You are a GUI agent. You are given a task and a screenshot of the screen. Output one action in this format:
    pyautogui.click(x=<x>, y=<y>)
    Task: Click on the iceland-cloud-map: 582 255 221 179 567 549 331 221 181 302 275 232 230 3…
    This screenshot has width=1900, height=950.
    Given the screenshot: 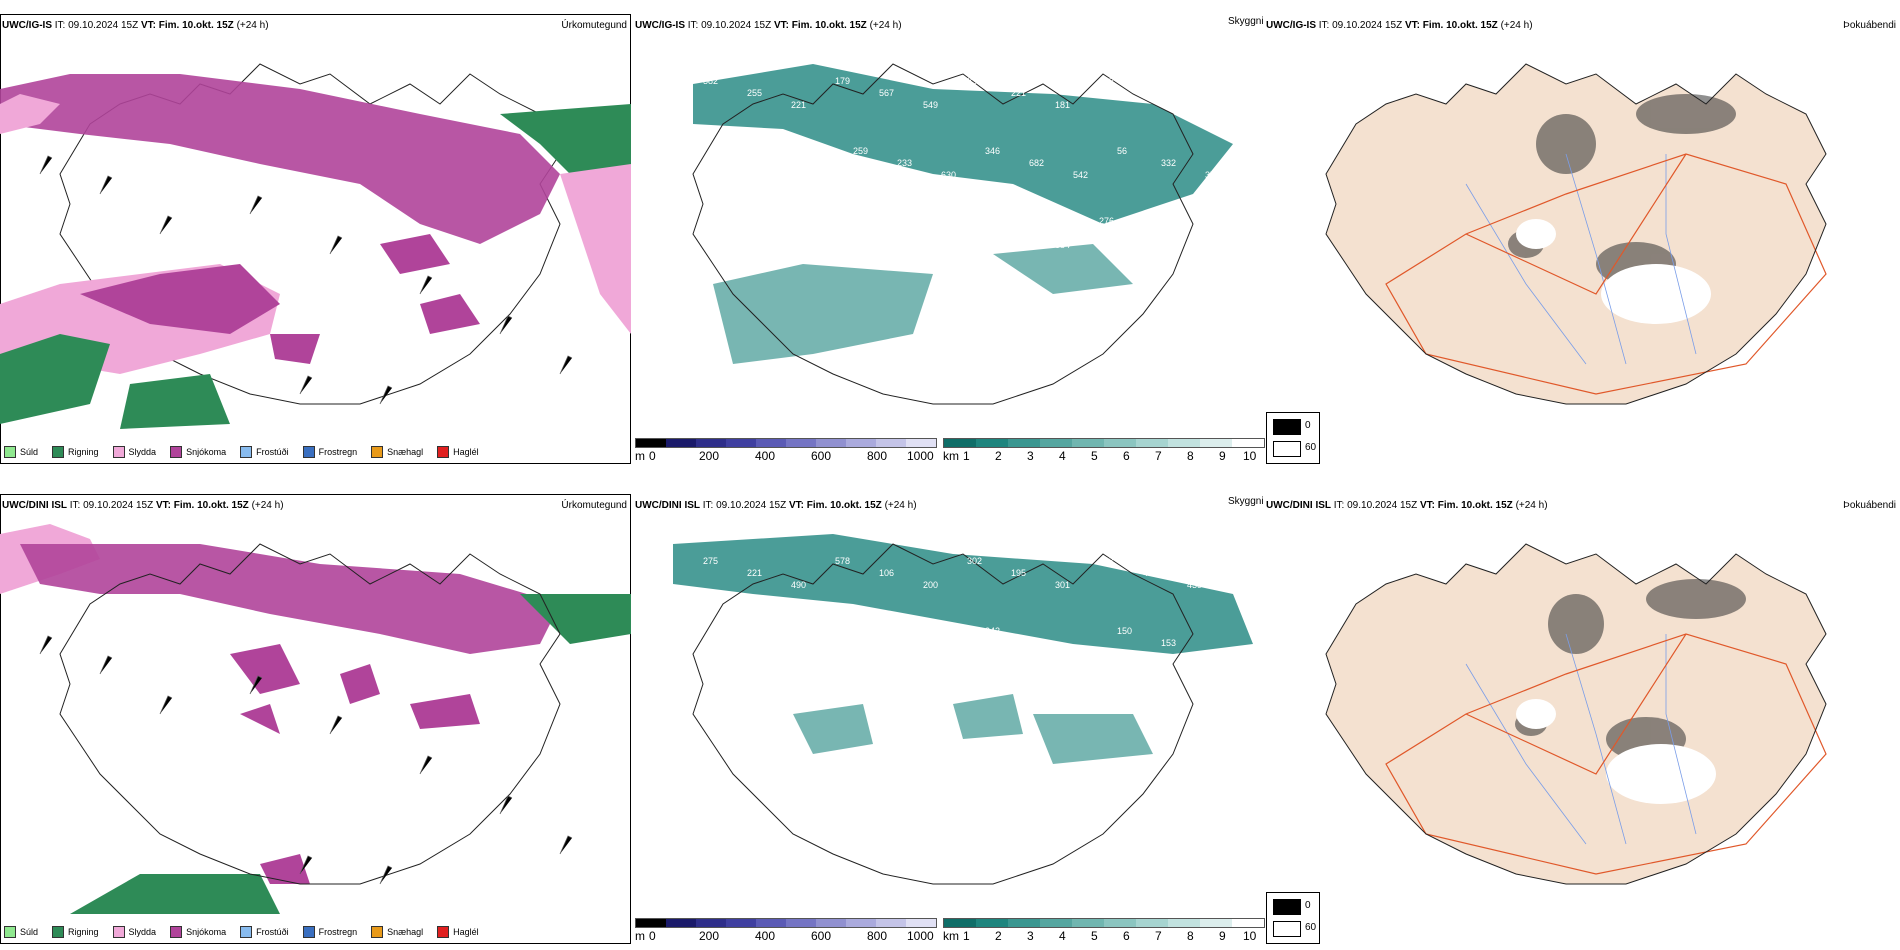 What is the action you would take?
    pyautogui.click(x=962, y=234)
    